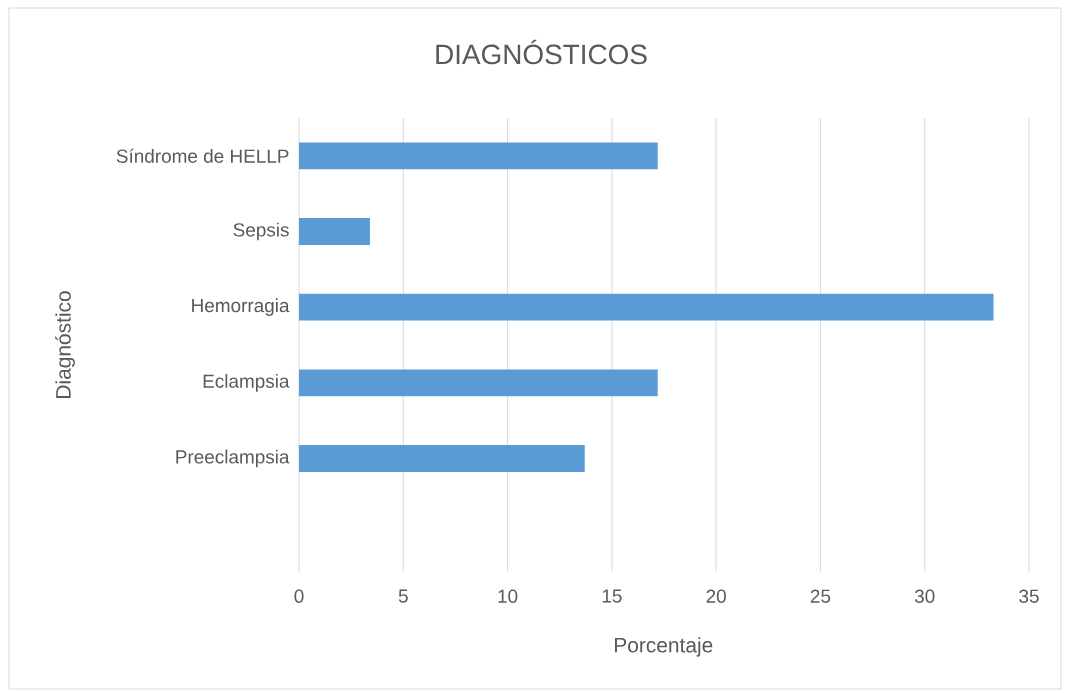  Describe the element at coordinates (241, 307) in the screenshot. I see `y-tick-label: Hemorragia` at that location.